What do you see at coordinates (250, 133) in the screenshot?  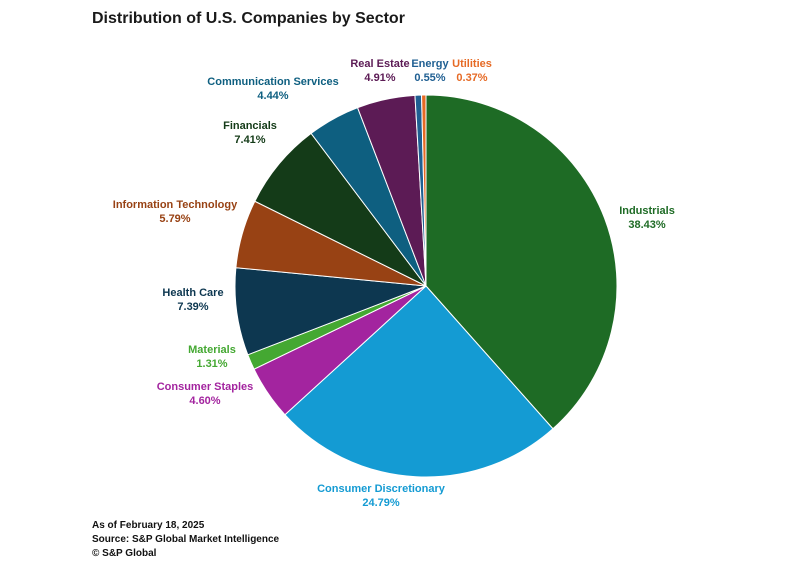 I see `slice-label-financials: Financials 7.41%` at bounding box center [250, 133].